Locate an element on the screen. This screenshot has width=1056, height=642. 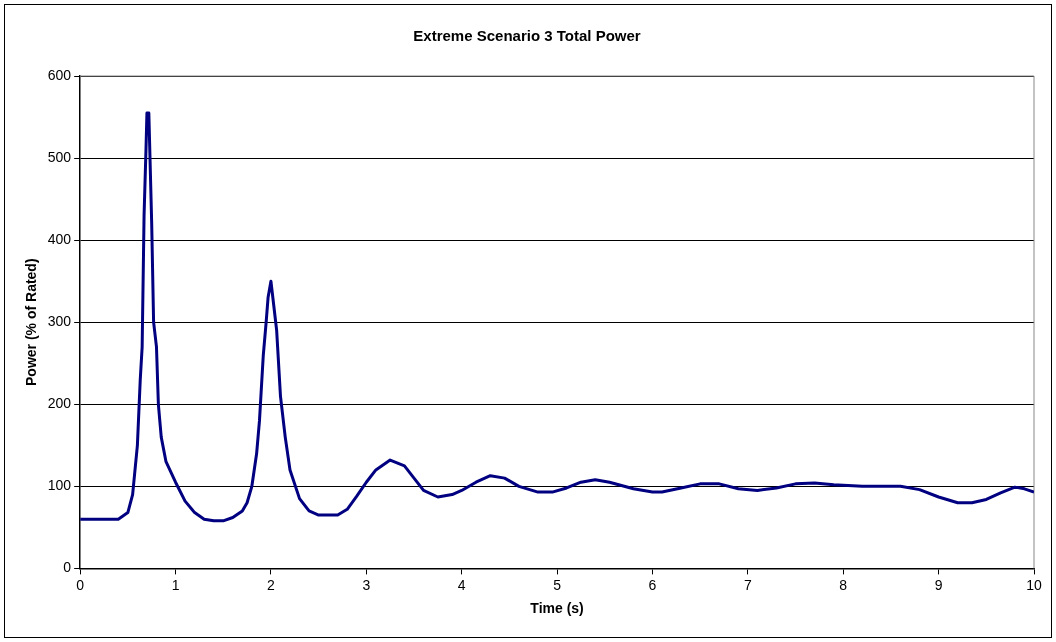
x-tick-label: 3 is located at coordinates (366, 584).